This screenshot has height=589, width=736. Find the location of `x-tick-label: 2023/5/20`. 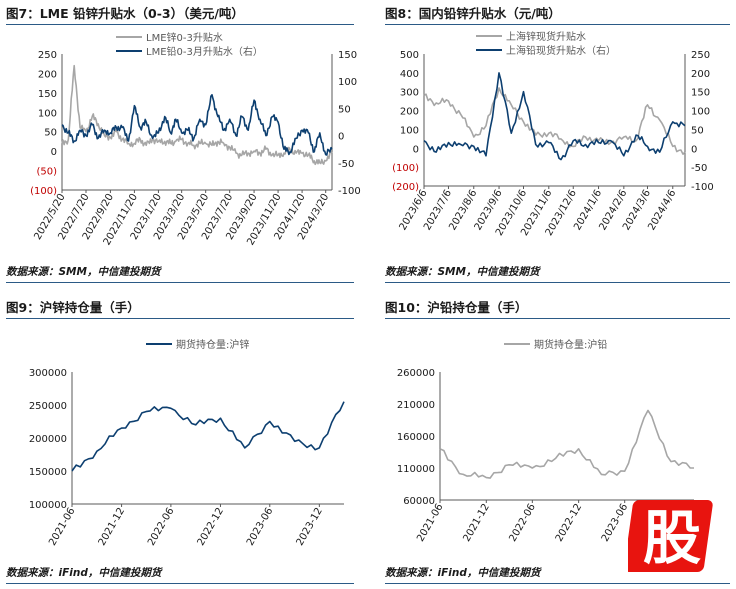

x-tick-label: 2023/5/20 is located at coordinates (193, 217).